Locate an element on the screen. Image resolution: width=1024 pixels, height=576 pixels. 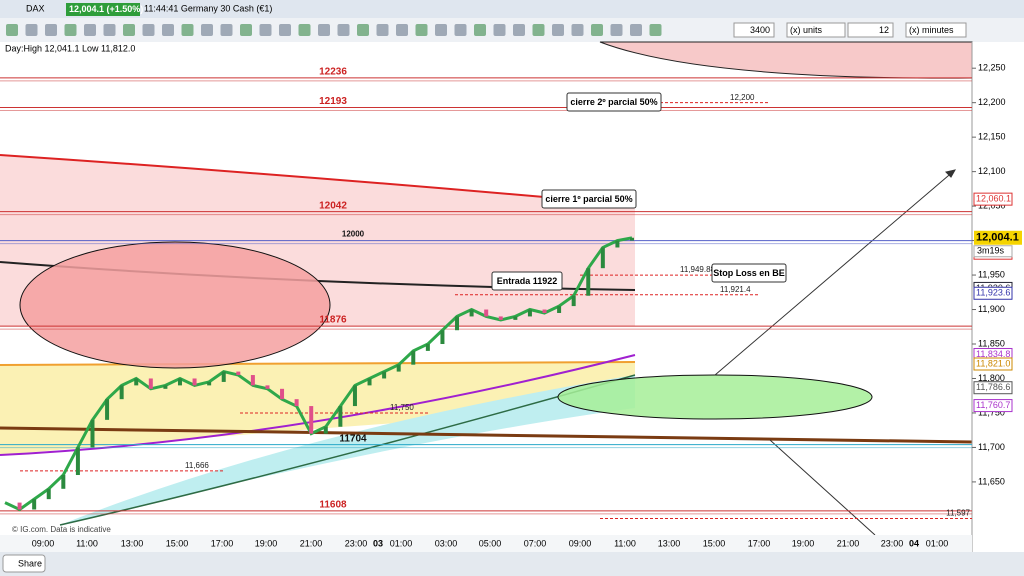
x-tick-label: 03:00 is located at coordinates (446, 543).